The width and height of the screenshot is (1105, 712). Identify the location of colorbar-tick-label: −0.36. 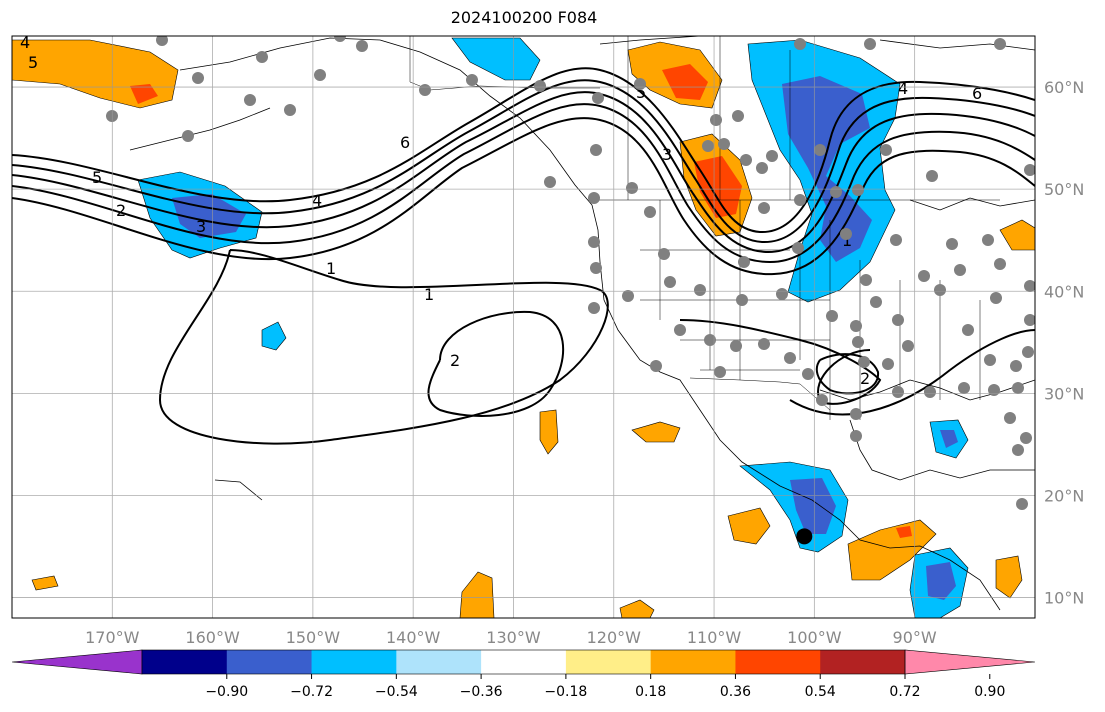
(481, 692).